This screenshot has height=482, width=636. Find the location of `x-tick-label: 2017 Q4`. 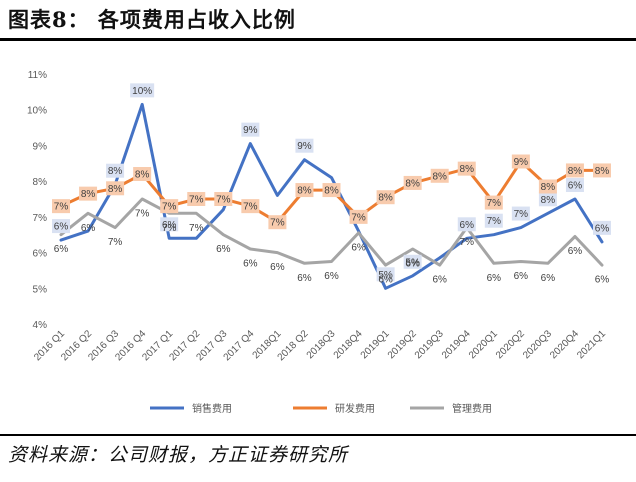

x-tick-label: 2017 Q4 is located at coordinates (239, 345).